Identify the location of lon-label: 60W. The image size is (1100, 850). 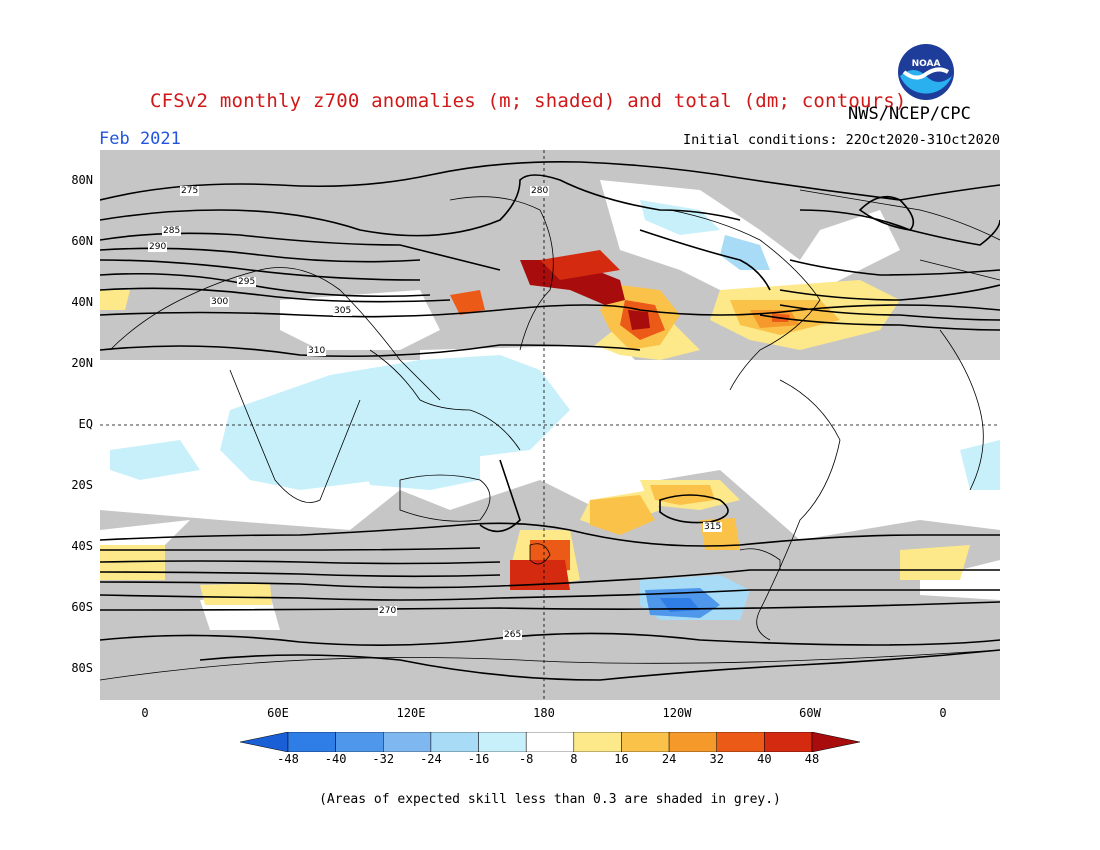
(810, 713).